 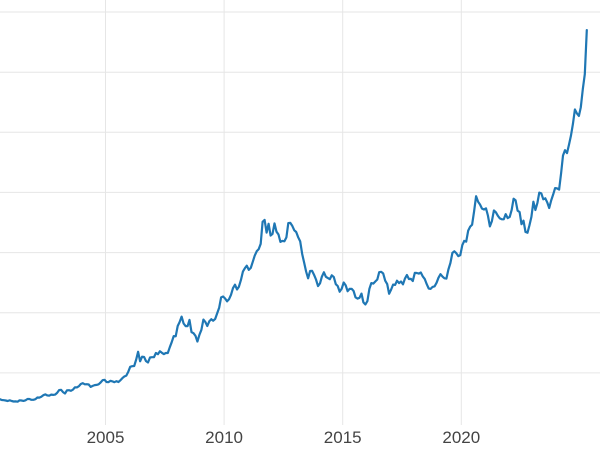 I want to click on x-axis-tick-label: 2005, so click(x=106, y=437).